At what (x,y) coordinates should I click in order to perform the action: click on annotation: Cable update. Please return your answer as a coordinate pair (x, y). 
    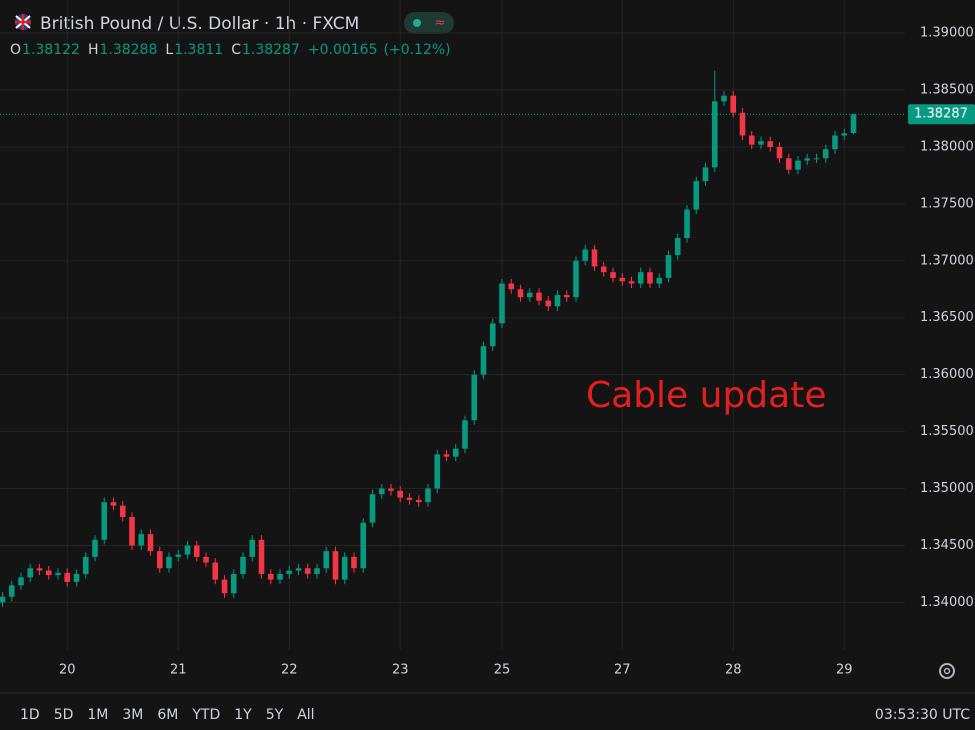
    Looking at the image, I should click on (706, 395).